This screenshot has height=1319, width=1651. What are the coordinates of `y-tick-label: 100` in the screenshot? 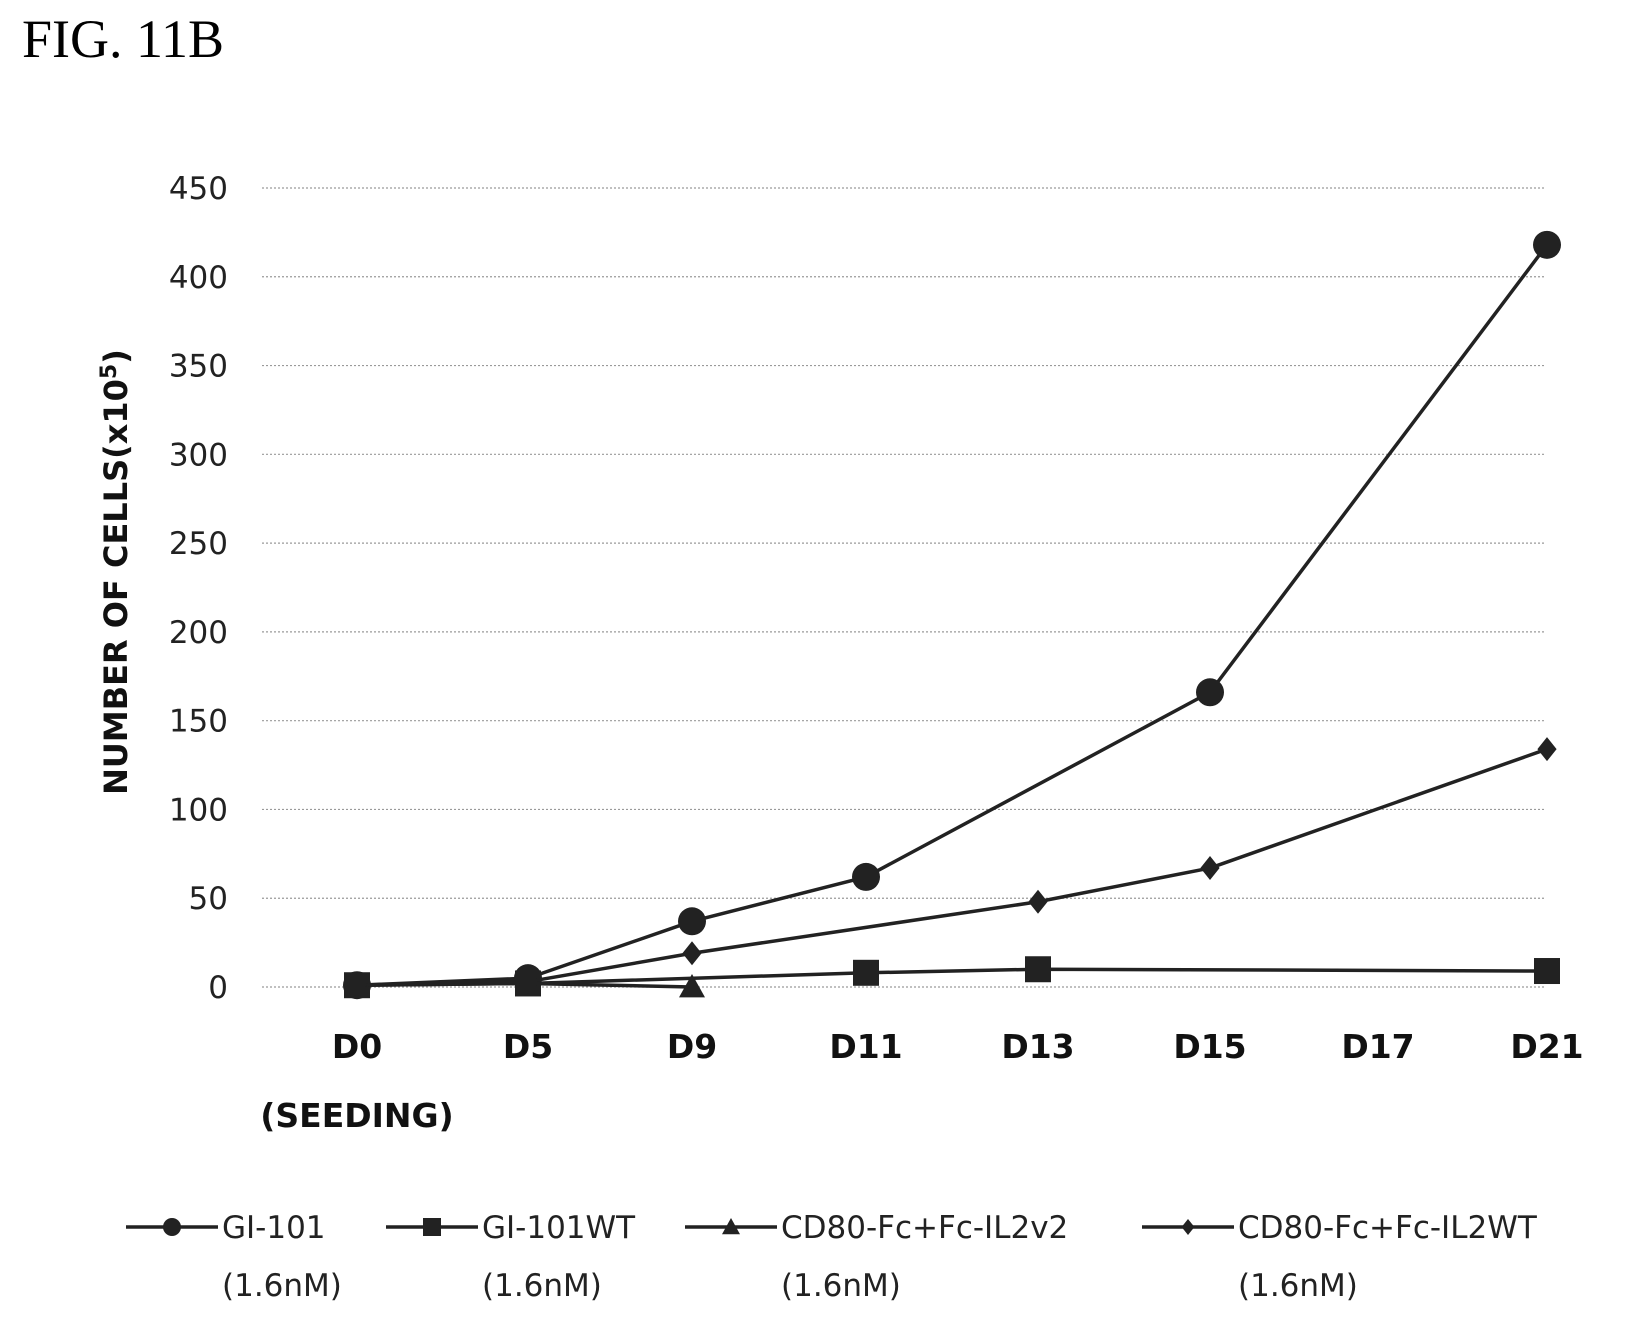 It's located at (198, 810).